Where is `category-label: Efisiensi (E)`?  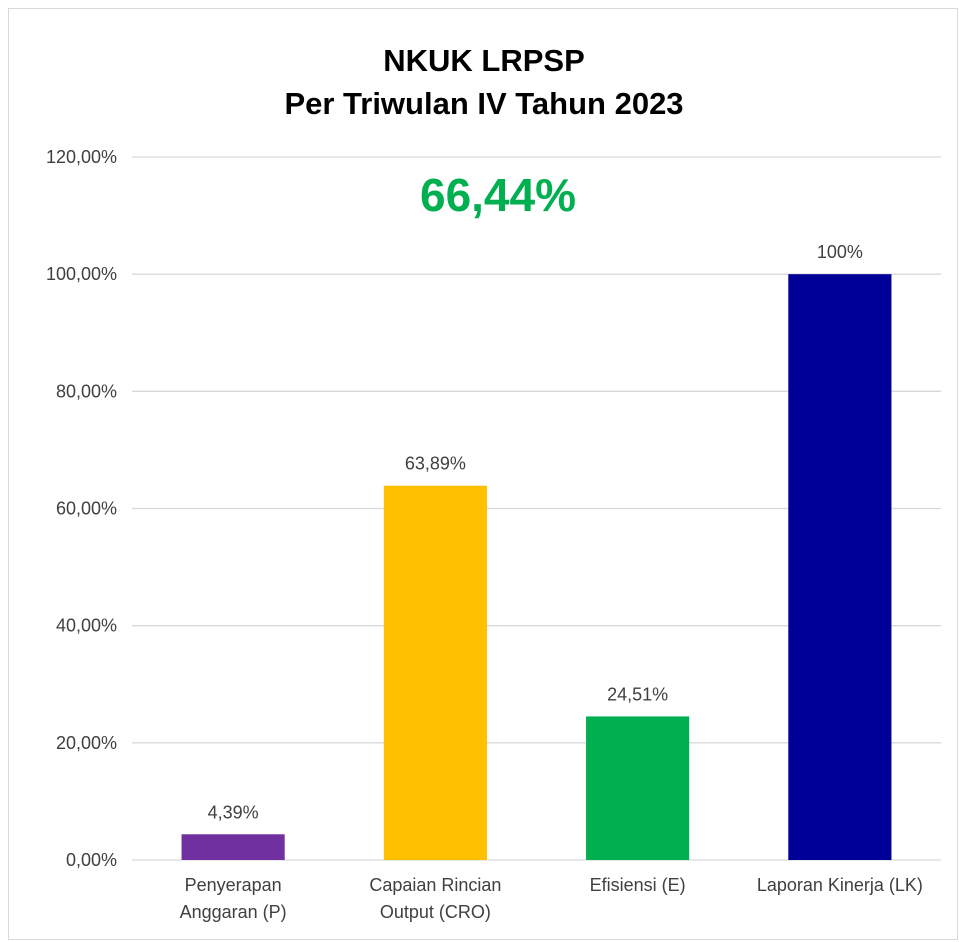 category-label: Efisiensi (E) is located at coordinates (638, 885).